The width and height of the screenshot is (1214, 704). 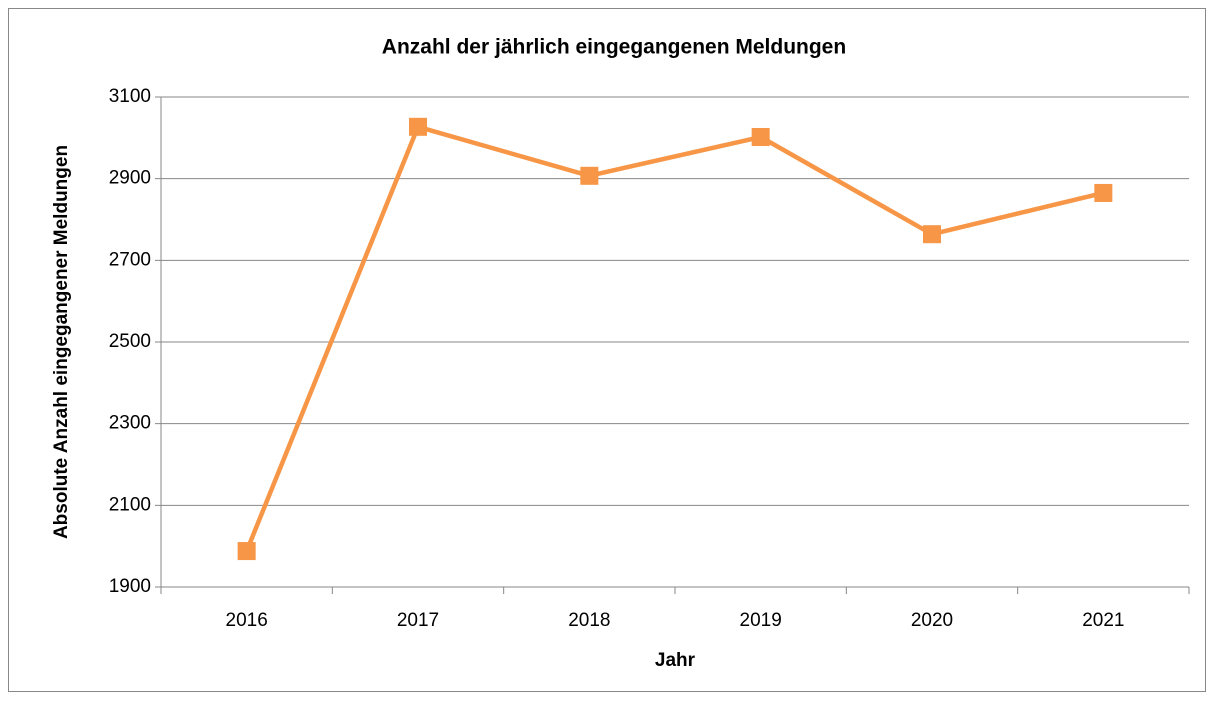 I want to click on y-axis-label: Absolute Anzahl eingegangener Meldungen, so click(x=61, y=342).